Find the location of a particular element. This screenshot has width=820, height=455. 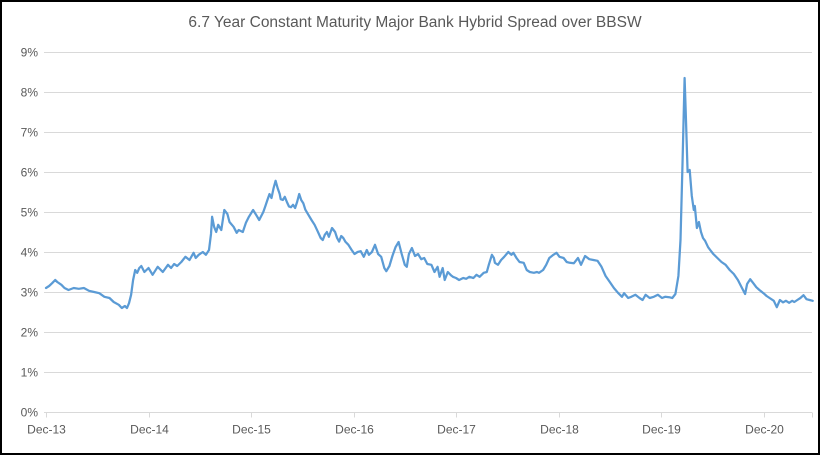

x-axis-label-Dec-19: Dec-19 is located at coordinates (661, 430).